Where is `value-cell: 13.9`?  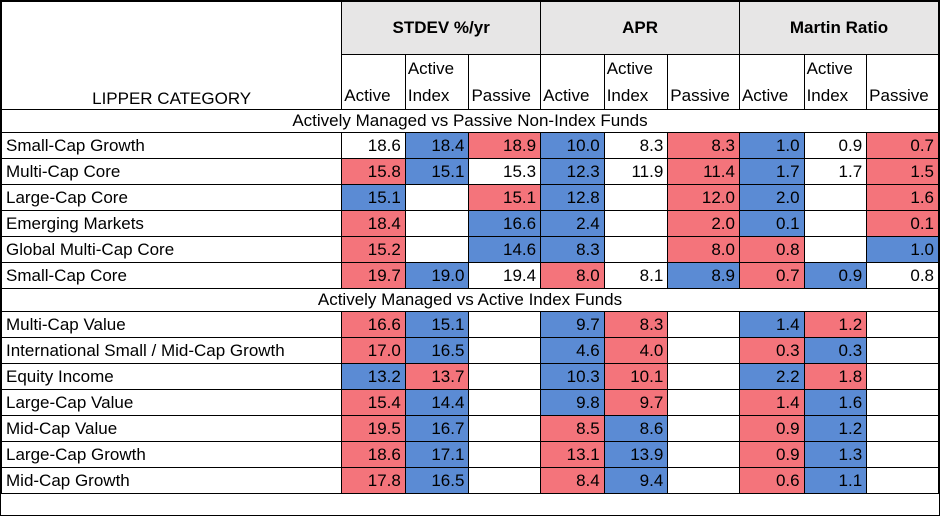 value-cell: 13.9 is located at coordinates (636, 454).